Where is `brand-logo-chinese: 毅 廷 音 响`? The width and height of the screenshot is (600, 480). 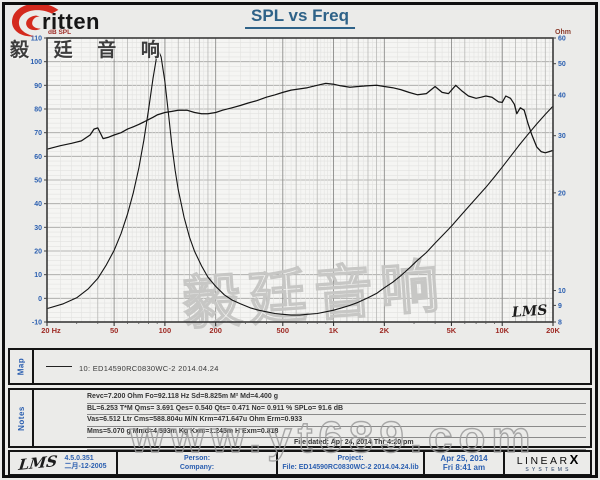
brand-logo-chinese: 毅 廷 音 响 is located at coordinates (89, 50).